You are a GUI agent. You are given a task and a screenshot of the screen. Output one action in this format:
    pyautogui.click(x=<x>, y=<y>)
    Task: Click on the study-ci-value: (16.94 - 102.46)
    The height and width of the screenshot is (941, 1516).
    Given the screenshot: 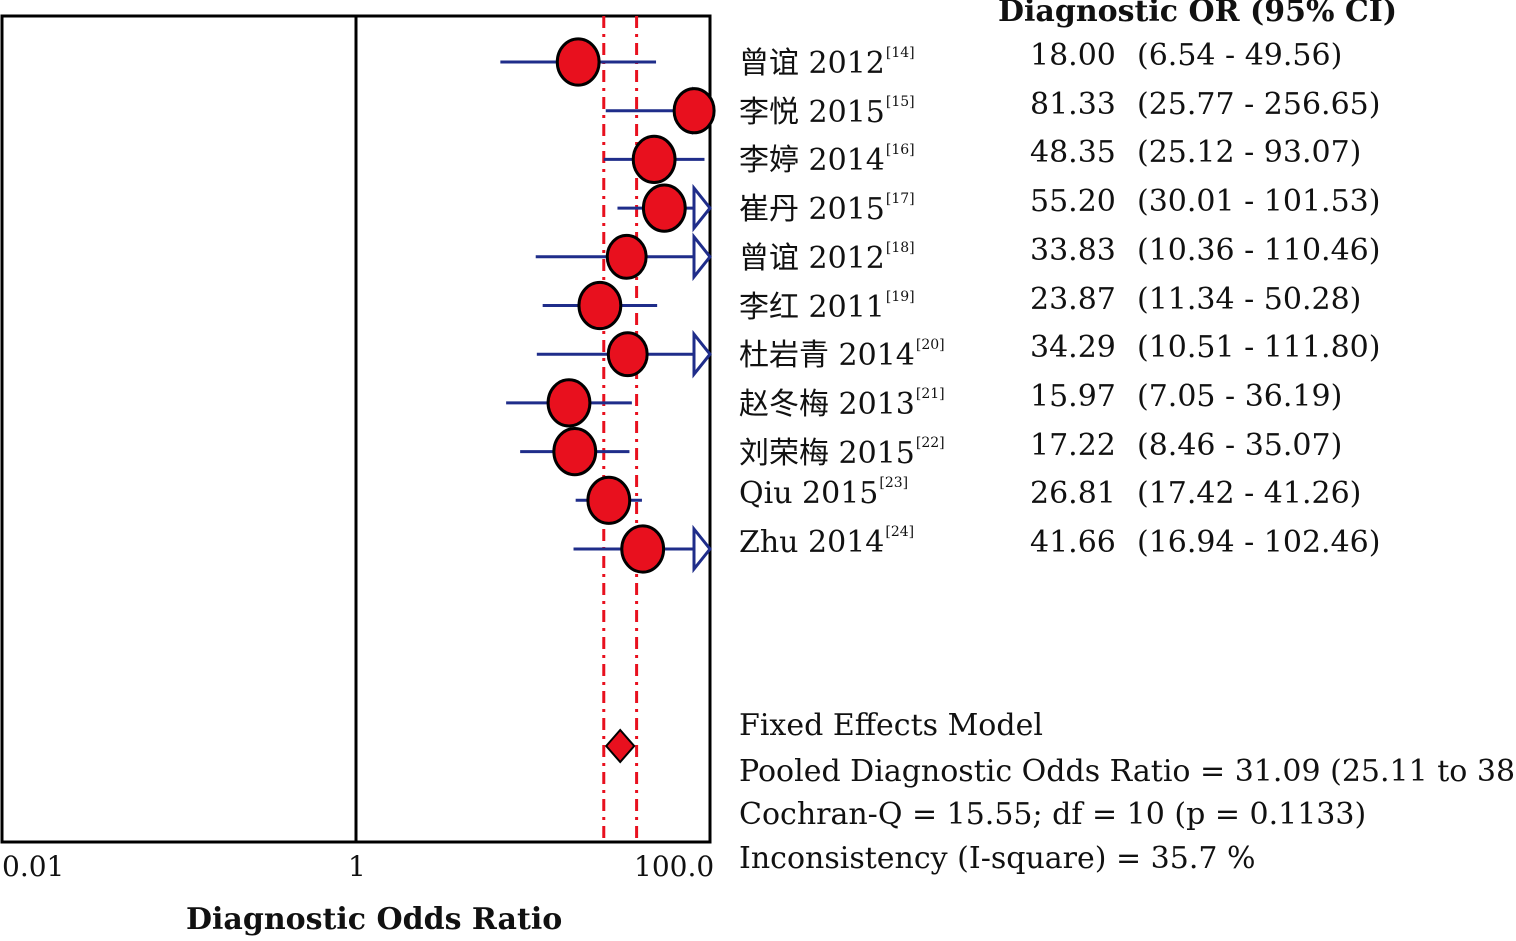 What is the action you would take?
    pyautogui.click(x=1259, y=542)
    